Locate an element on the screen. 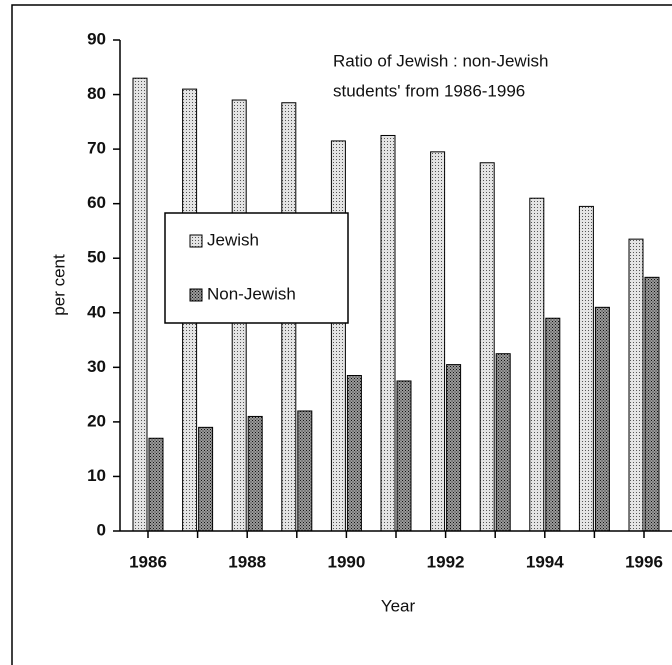 The width and height of the screenshot is (672, 665). x-tick-label: 1988 is located at coordinates (247, 561).